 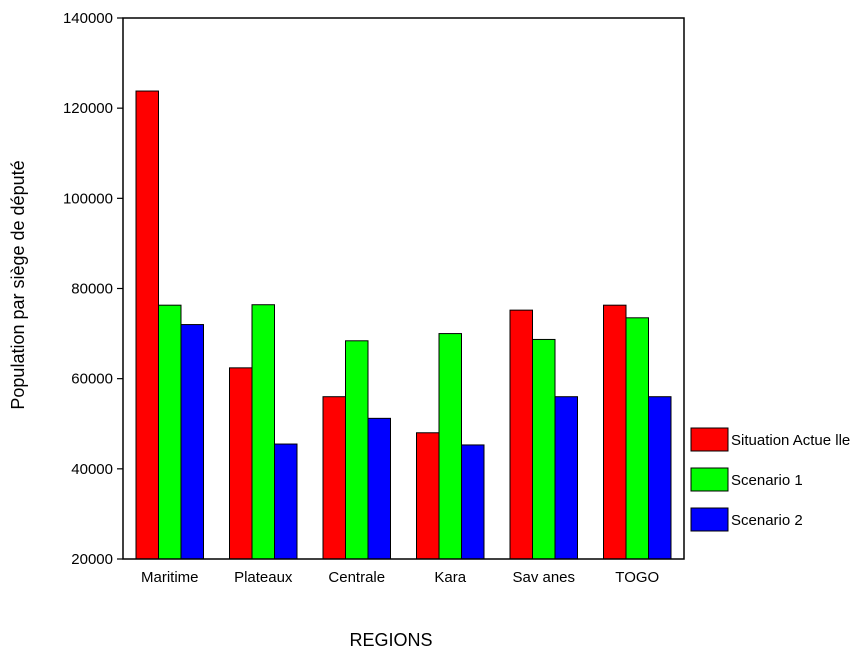 I want to click on legend-label: Scenario 2, so click(x=767, y=520).